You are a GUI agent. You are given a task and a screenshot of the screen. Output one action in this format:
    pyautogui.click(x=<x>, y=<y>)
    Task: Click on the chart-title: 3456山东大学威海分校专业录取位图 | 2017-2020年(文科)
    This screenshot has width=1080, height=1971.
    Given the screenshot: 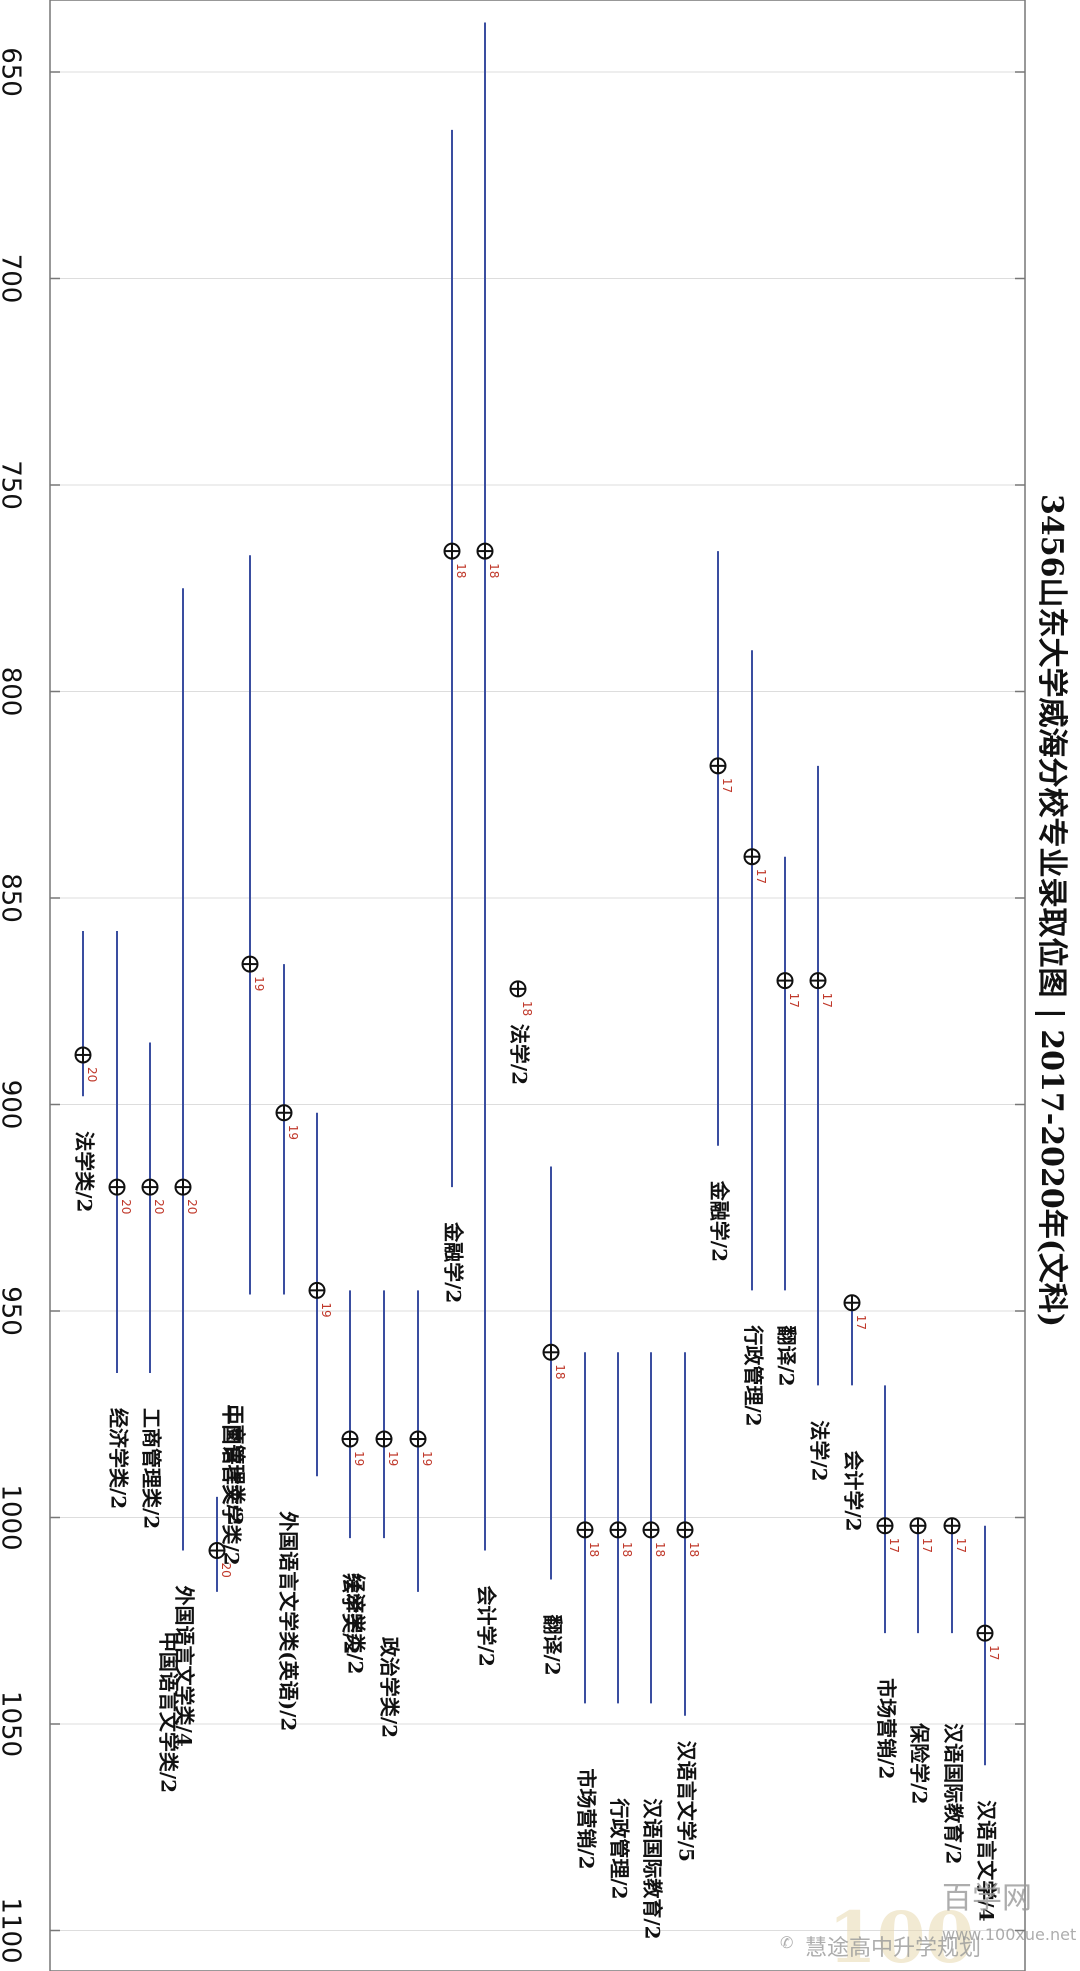 What is the action you would take?
    pyautogui.click(x=1051, y=910)
    